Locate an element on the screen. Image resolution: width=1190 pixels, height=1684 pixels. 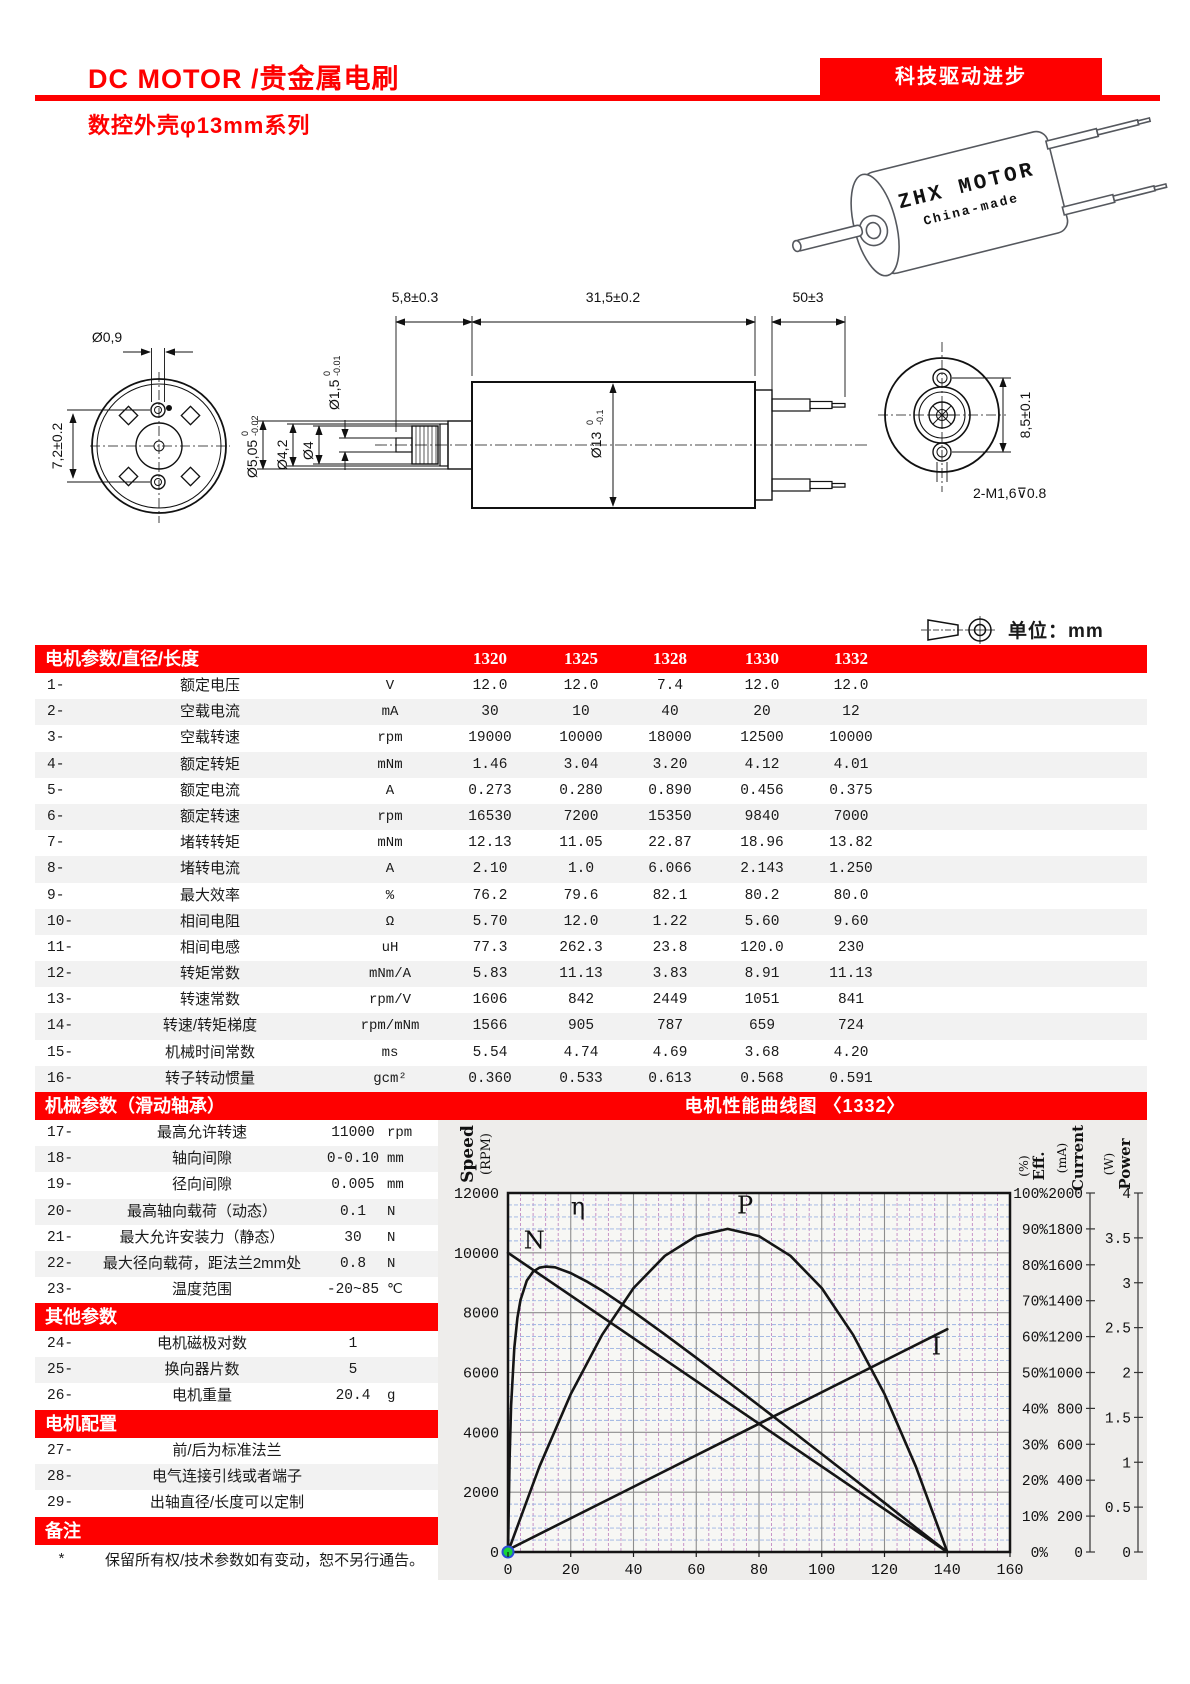
param-value-1332: 12 is located at coordinates (851, 712).